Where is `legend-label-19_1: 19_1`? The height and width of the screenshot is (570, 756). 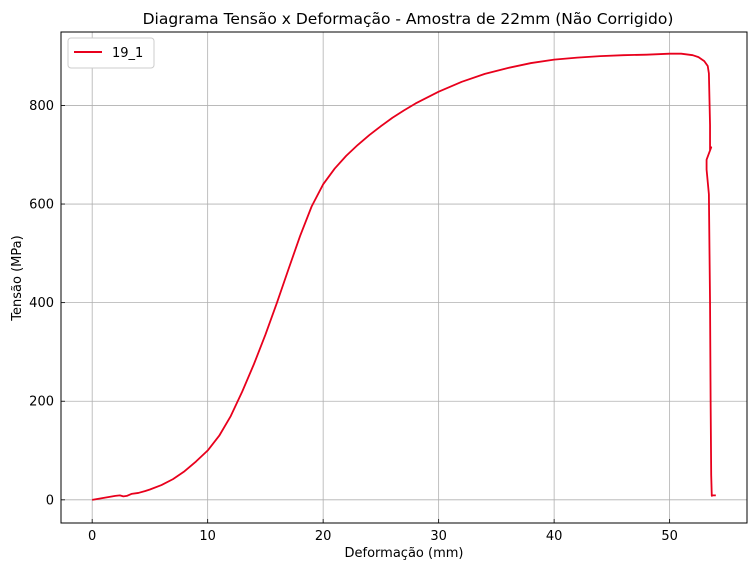
legend-label-19_1: 19_1 is located at coordinates (127, 53).